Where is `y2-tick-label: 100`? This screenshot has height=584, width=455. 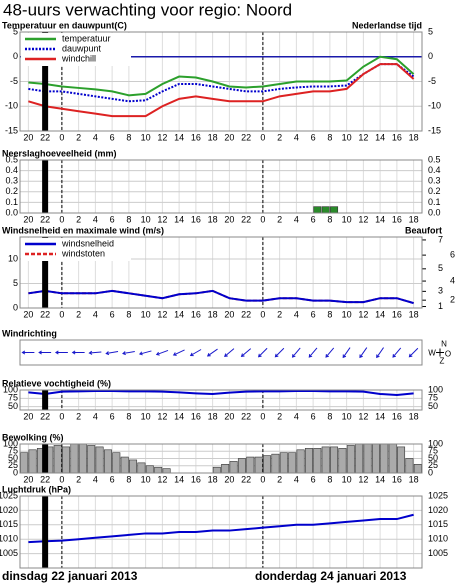
y2-tick-label: 100 is located at coordinates (435, 389).